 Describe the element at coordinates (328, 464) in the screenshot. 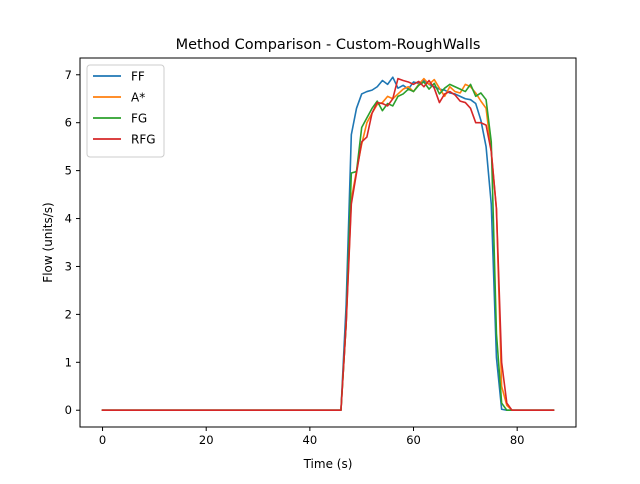

I see `x-axis-label: Time (s)` at that location.